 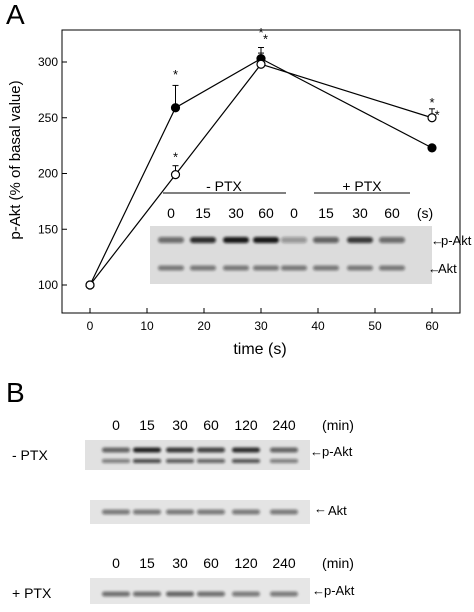 What do you see at coordinates (48, 62) in the screenshot?
I see `y-tick-label: 300` at bounding box center [48, 62].